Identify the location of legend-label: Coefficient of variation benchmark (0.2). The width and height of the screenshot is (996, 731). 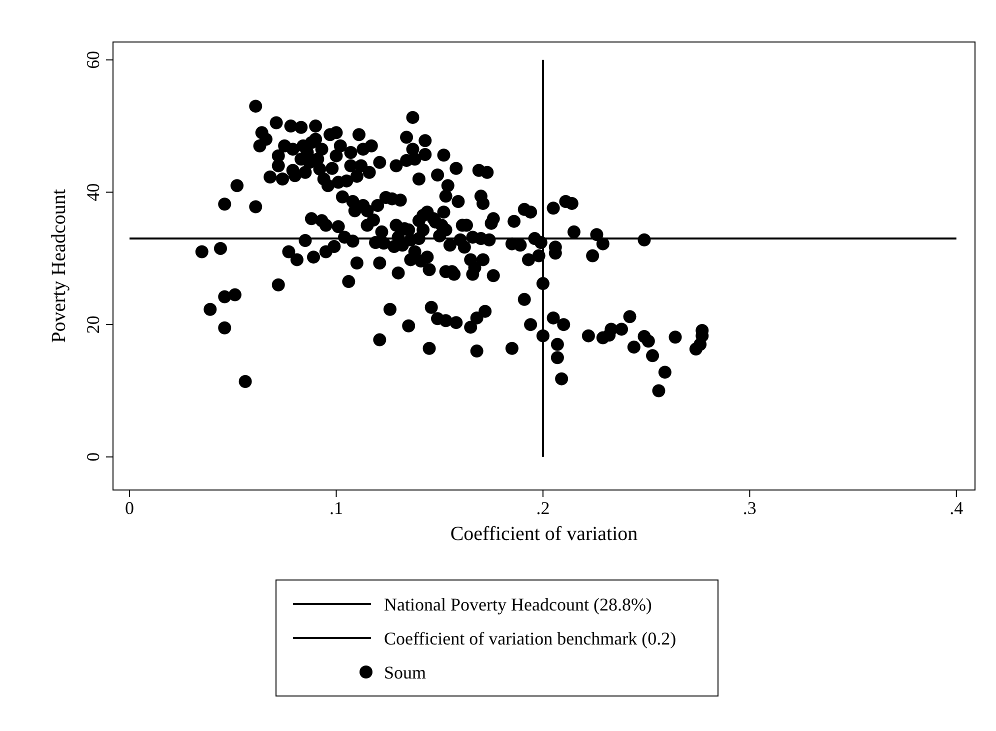
(530, 638).